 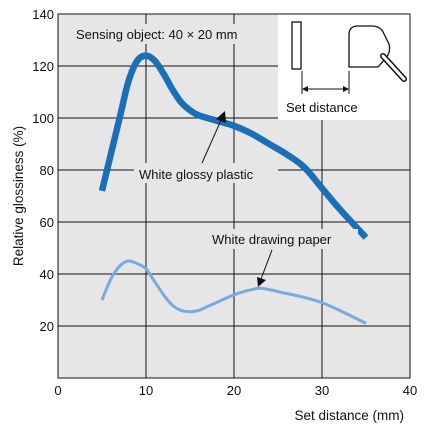 I want to click on glossy-label-background, so click(x=206, y=173).